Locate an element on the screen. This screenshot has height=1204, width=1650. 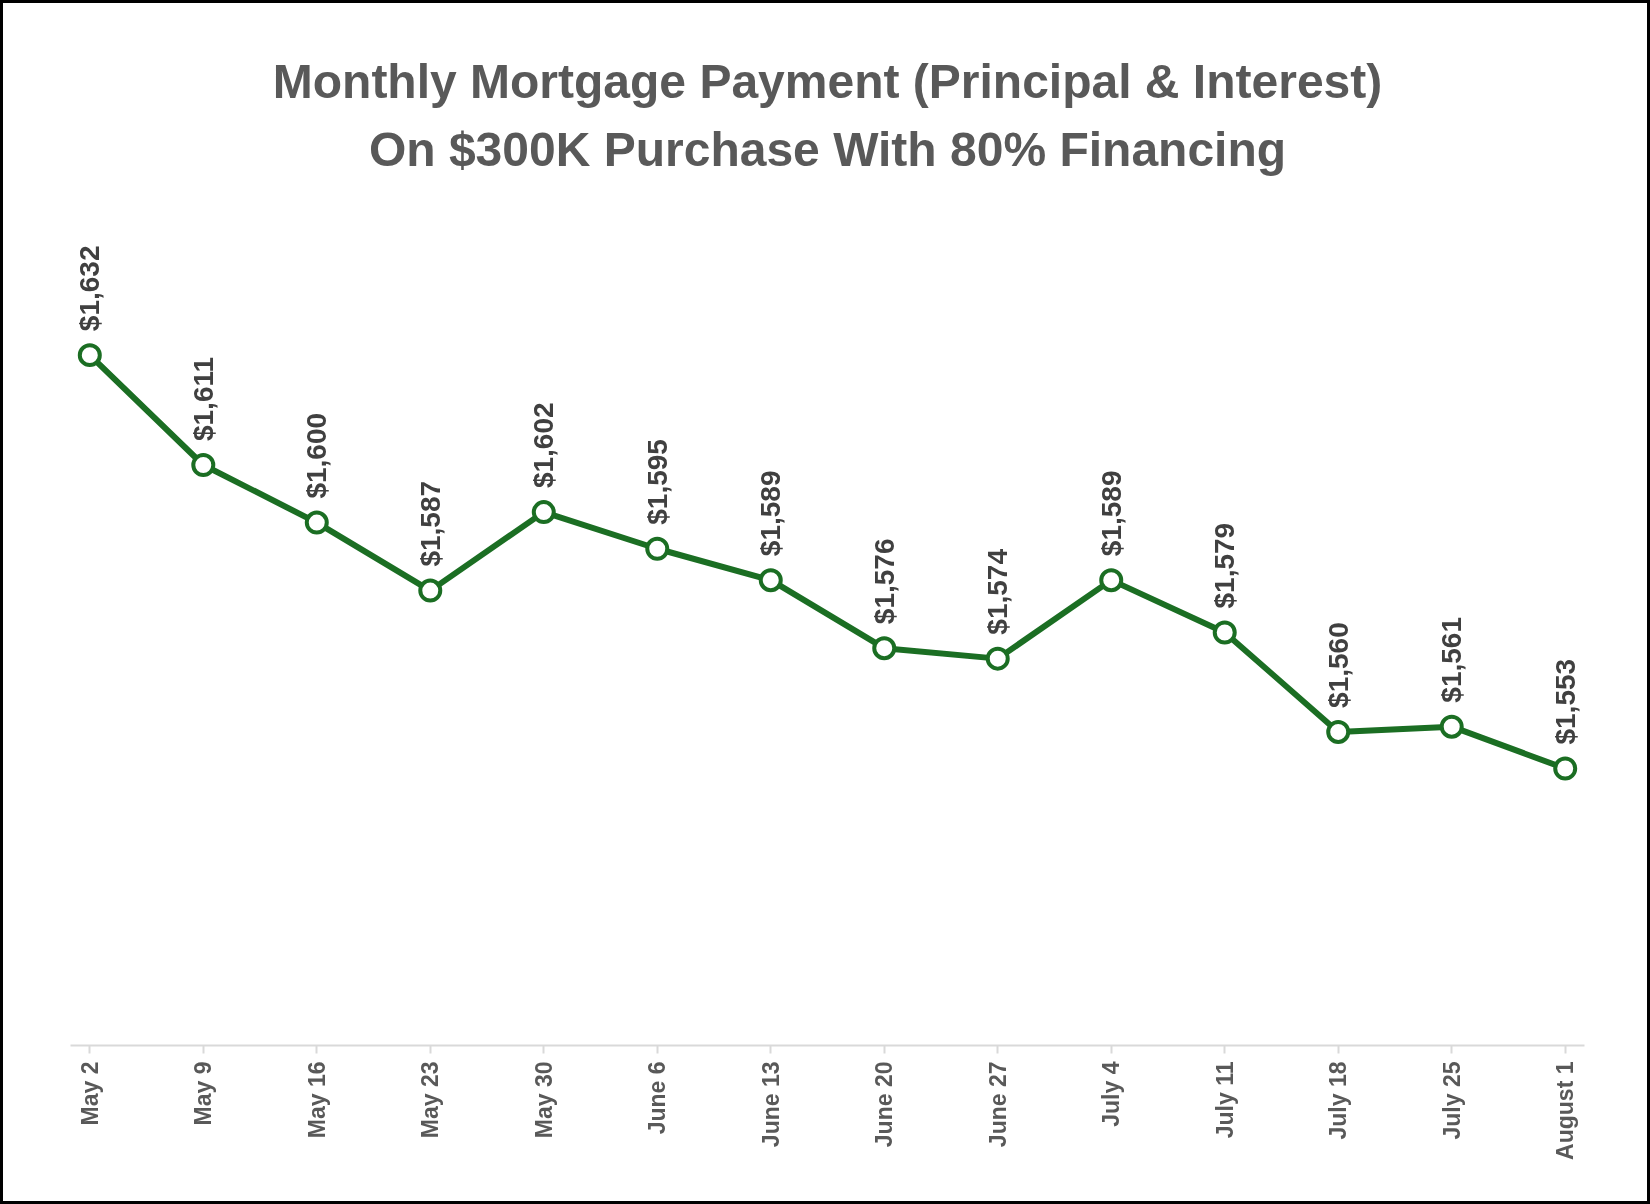
x-tick-label: May 23 is located at coordinates (430, 1100).